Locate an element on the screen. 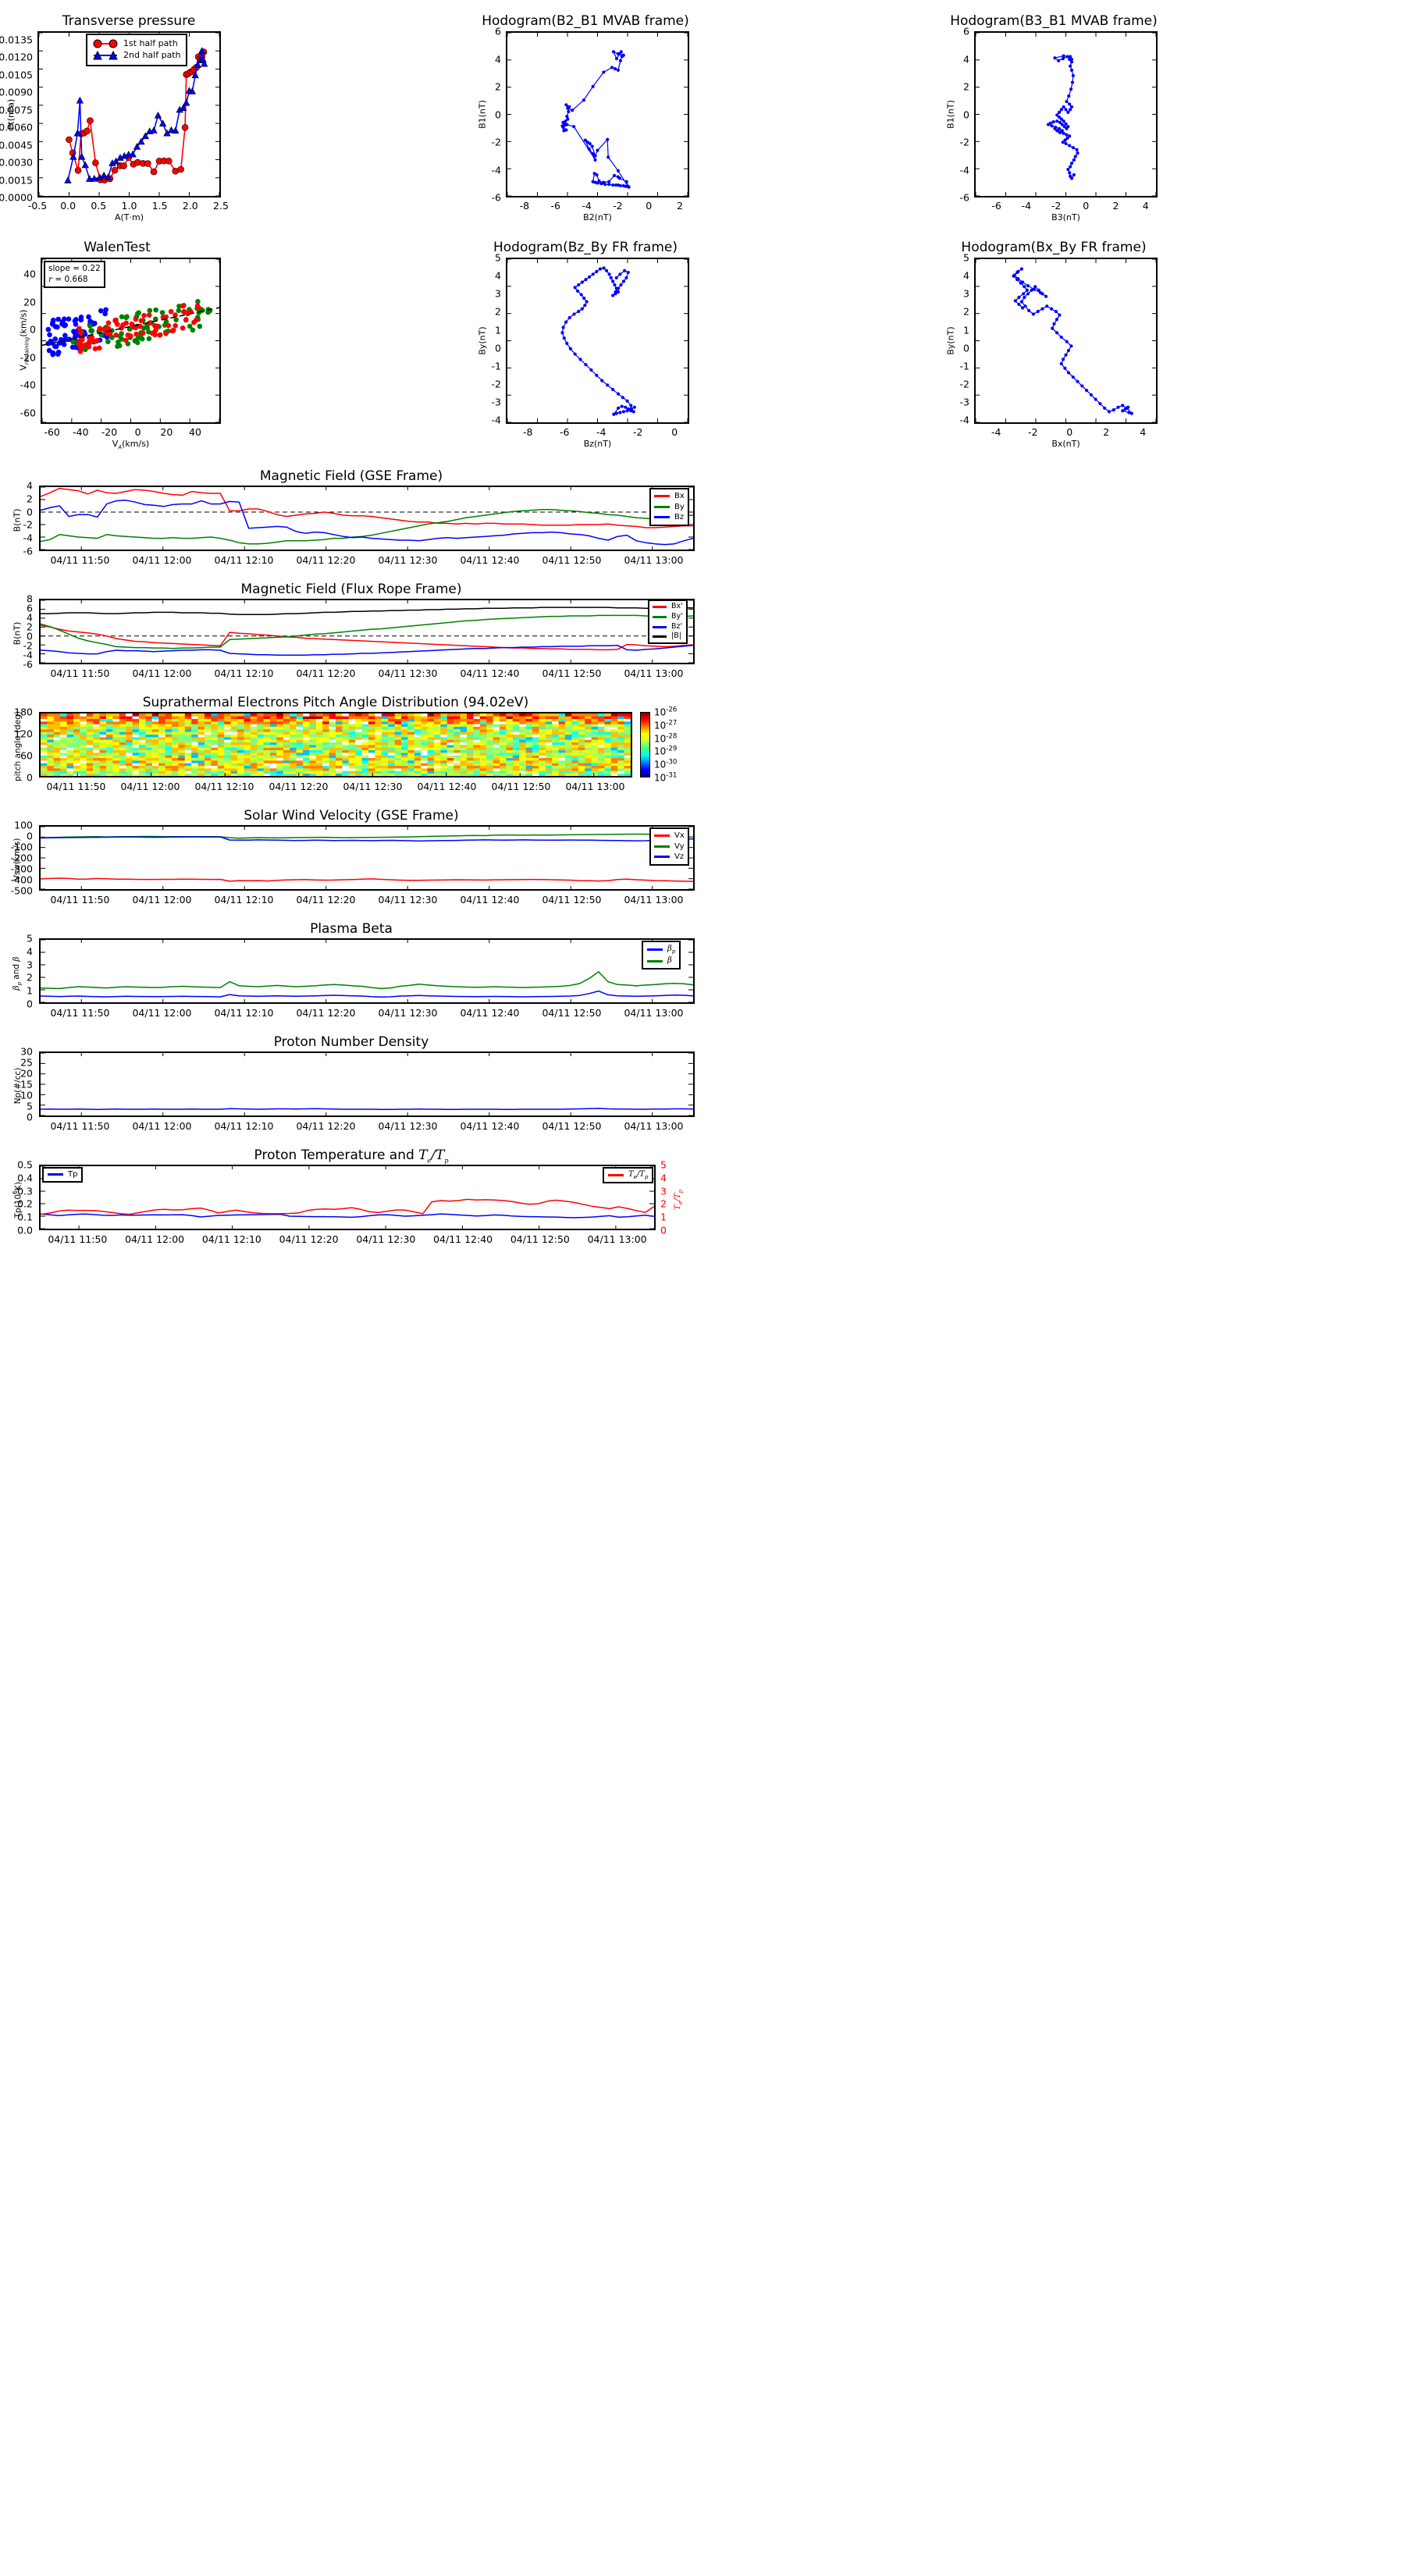 This screenshot has height=2576, width=1405. legend-item: Te/Tp is located at coordinates (628, 1175).